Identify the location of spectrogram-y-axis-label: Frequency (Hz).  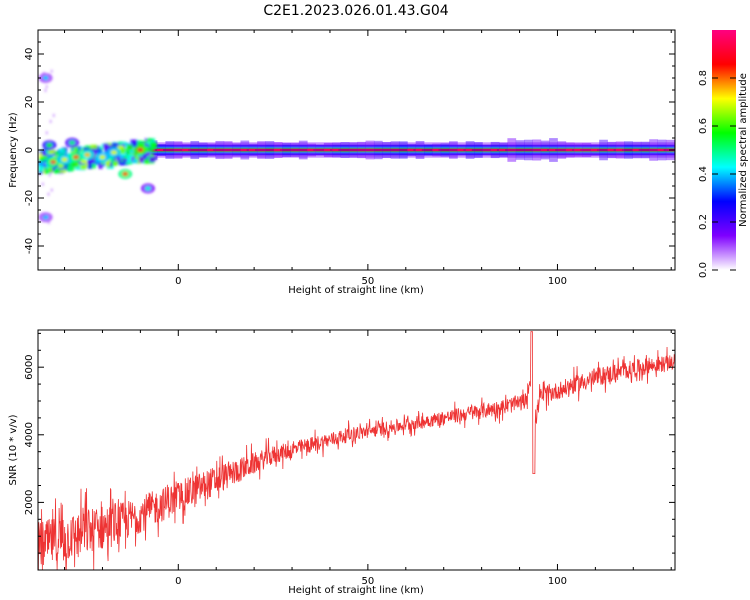
(13, 150).